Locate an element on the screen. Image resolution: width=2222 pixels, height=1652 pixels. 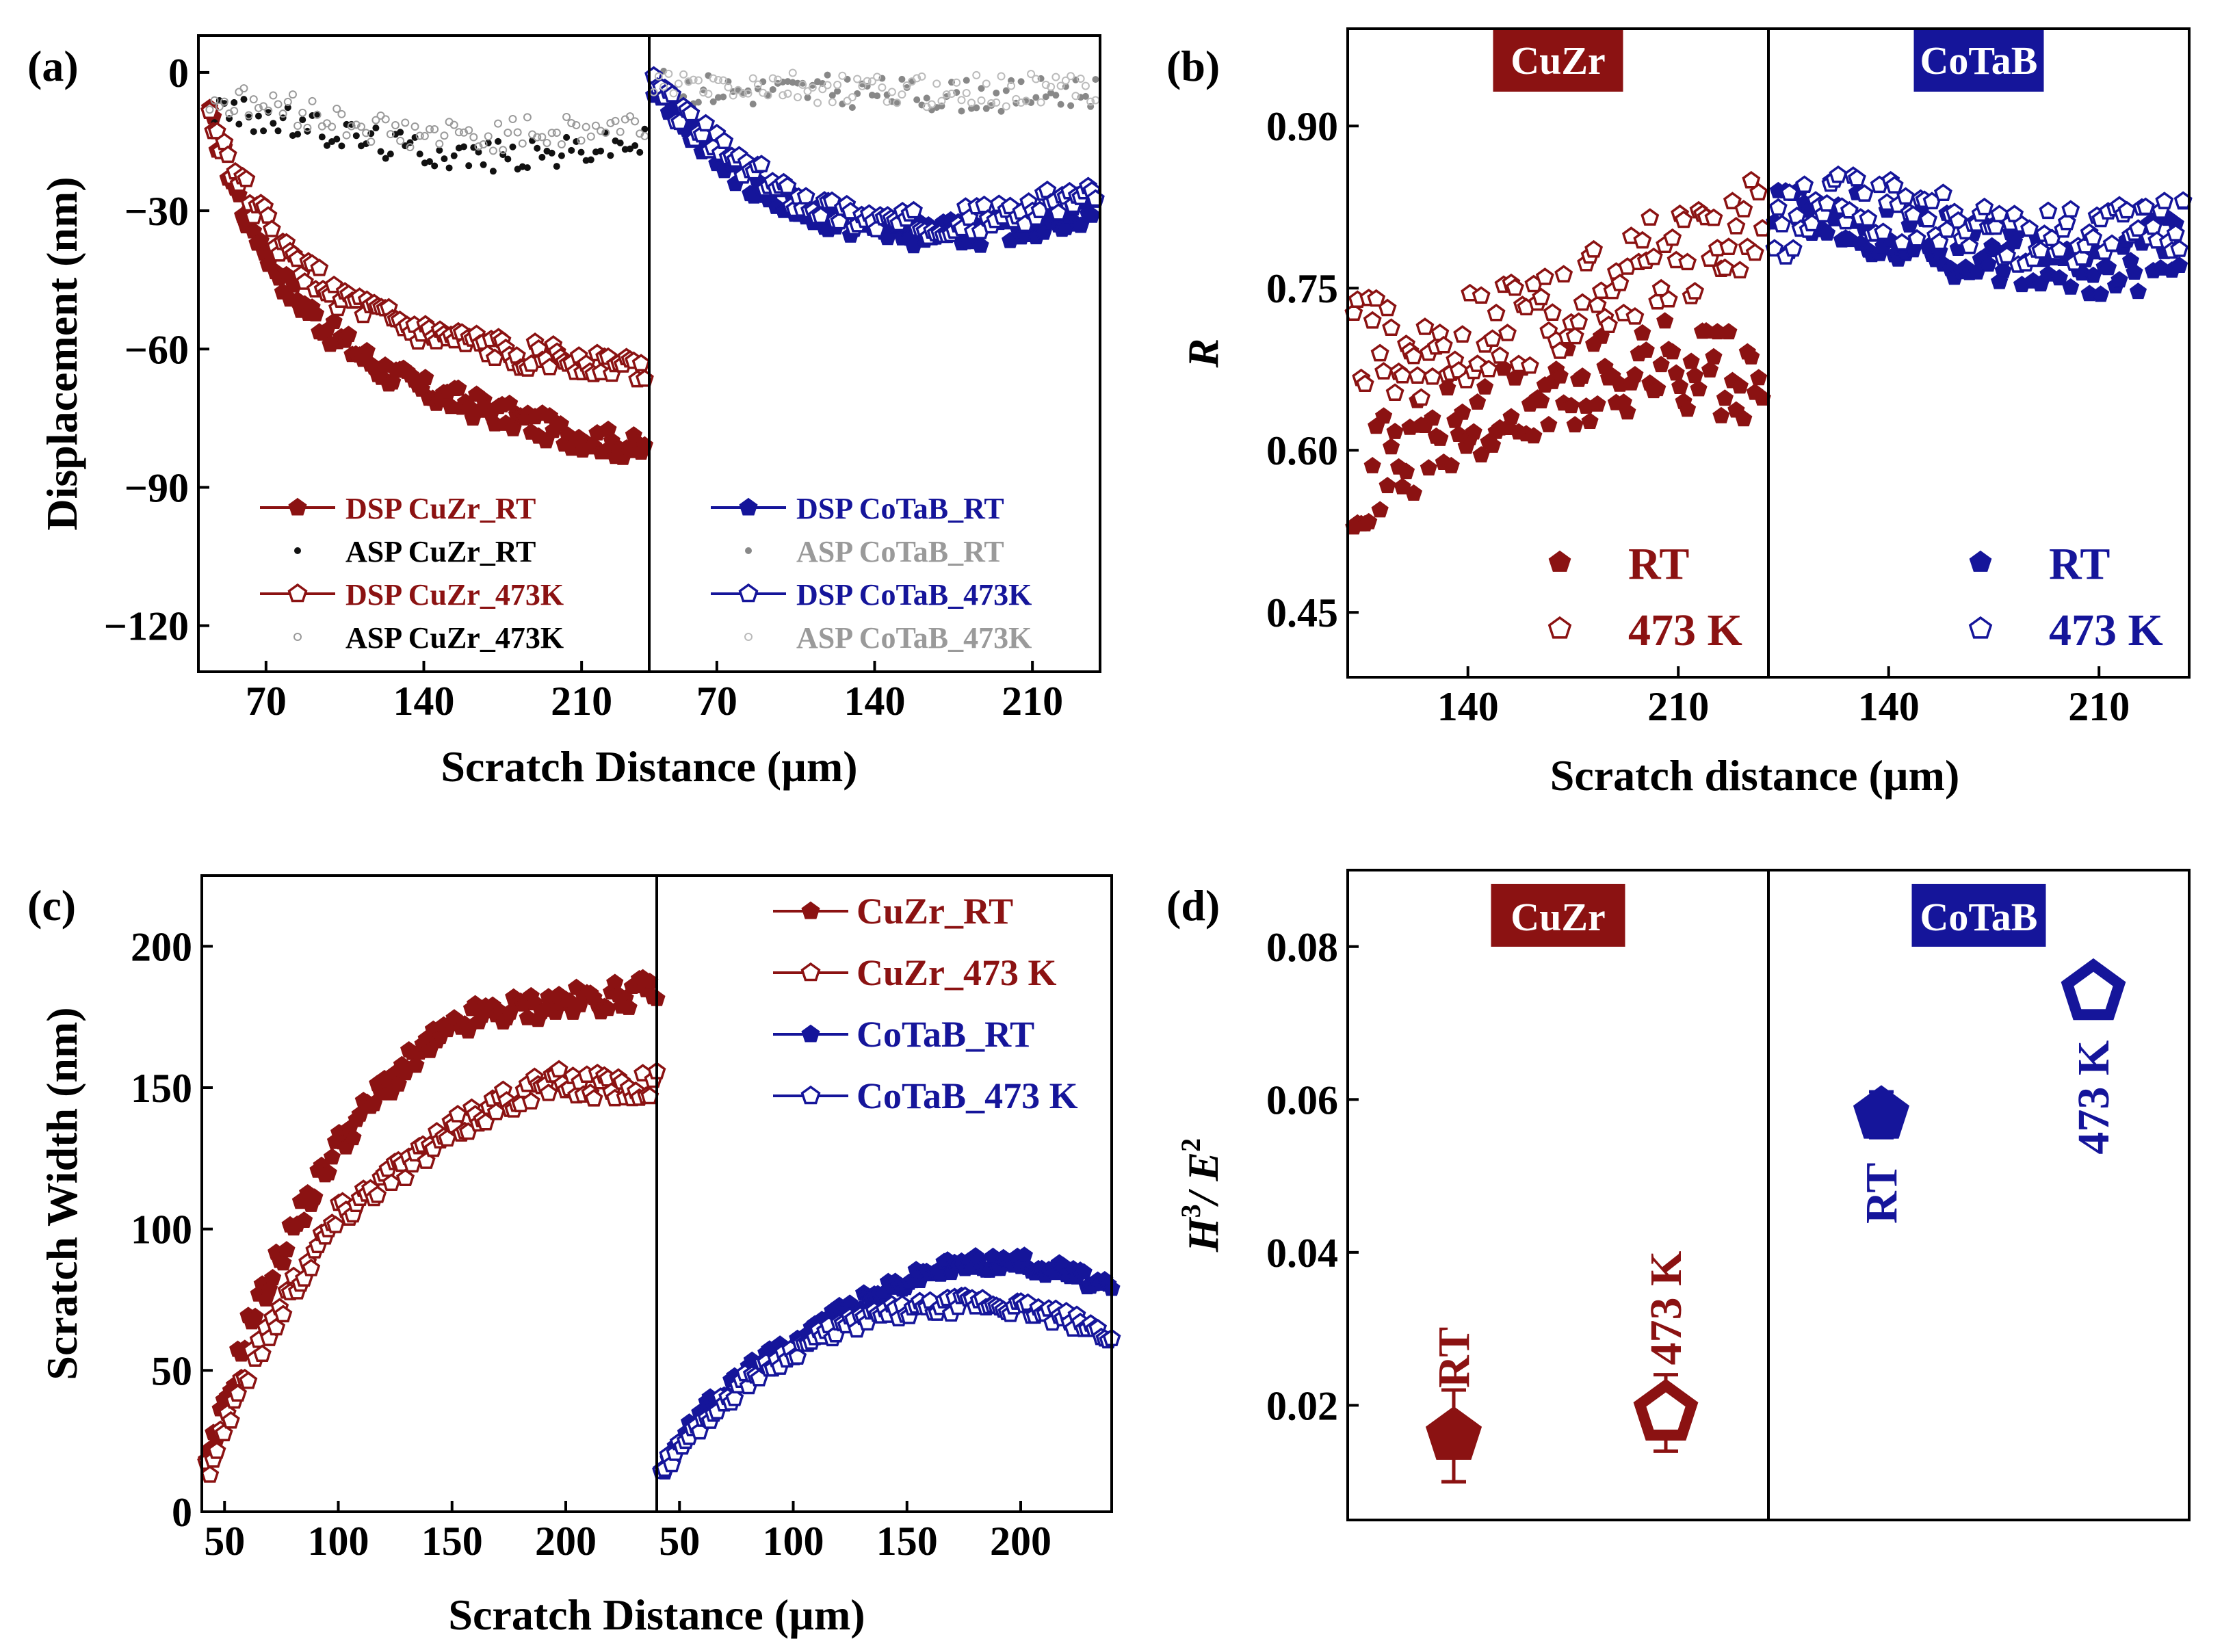
y-tick-label: 0.45 is located at coordinates (1302, 612).